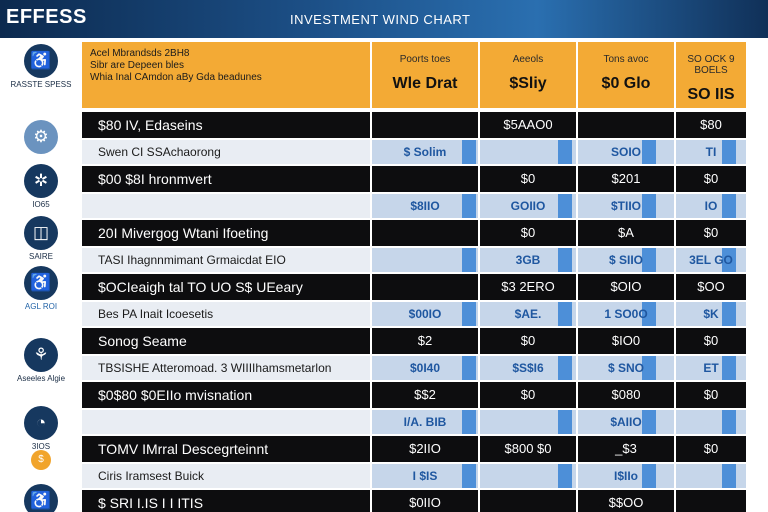 Image resolution: width=768 pixels, height=512 pixels. Describe the element at coordinates (625, 152) in the screenshot. I see `table-cell: SOIO` at that location.